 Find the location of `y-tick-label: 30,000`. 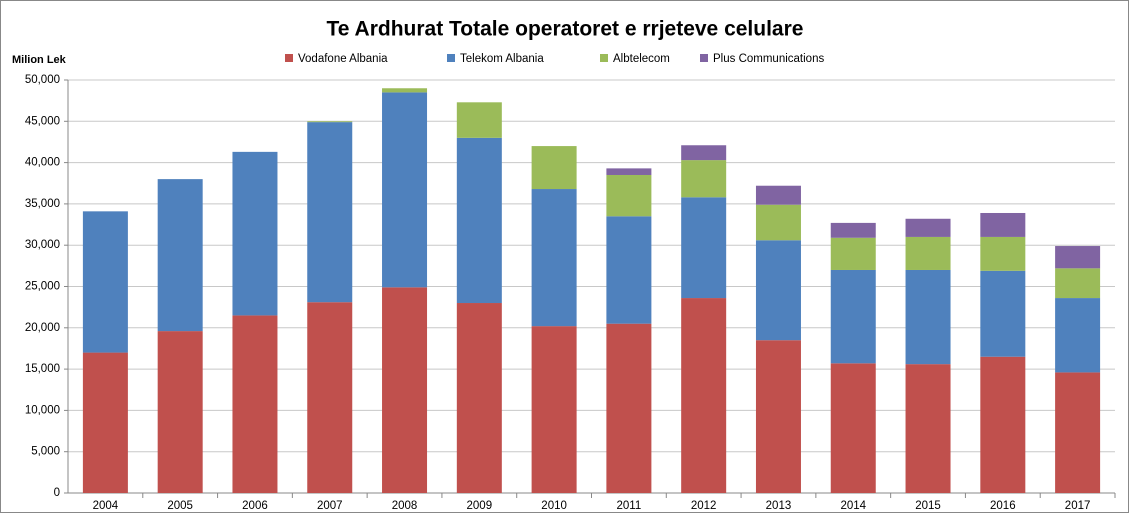

y-tick-label: 30,000 is located at coordinates (42, 245).